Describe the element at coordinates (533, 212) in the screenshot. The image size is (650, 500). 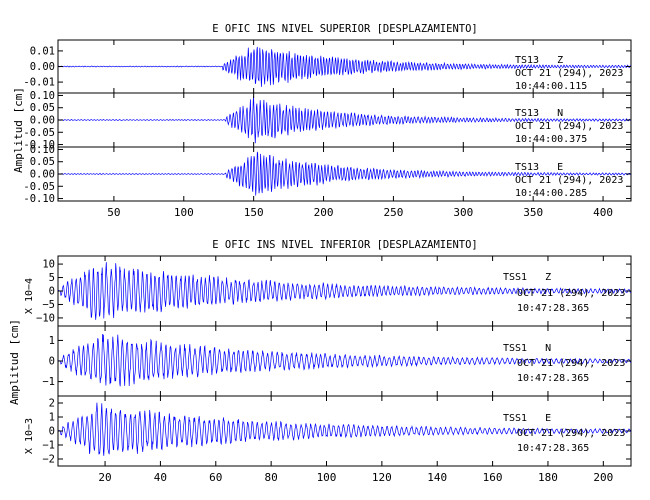
I see `upper-x-tick-label: 350` at that location.